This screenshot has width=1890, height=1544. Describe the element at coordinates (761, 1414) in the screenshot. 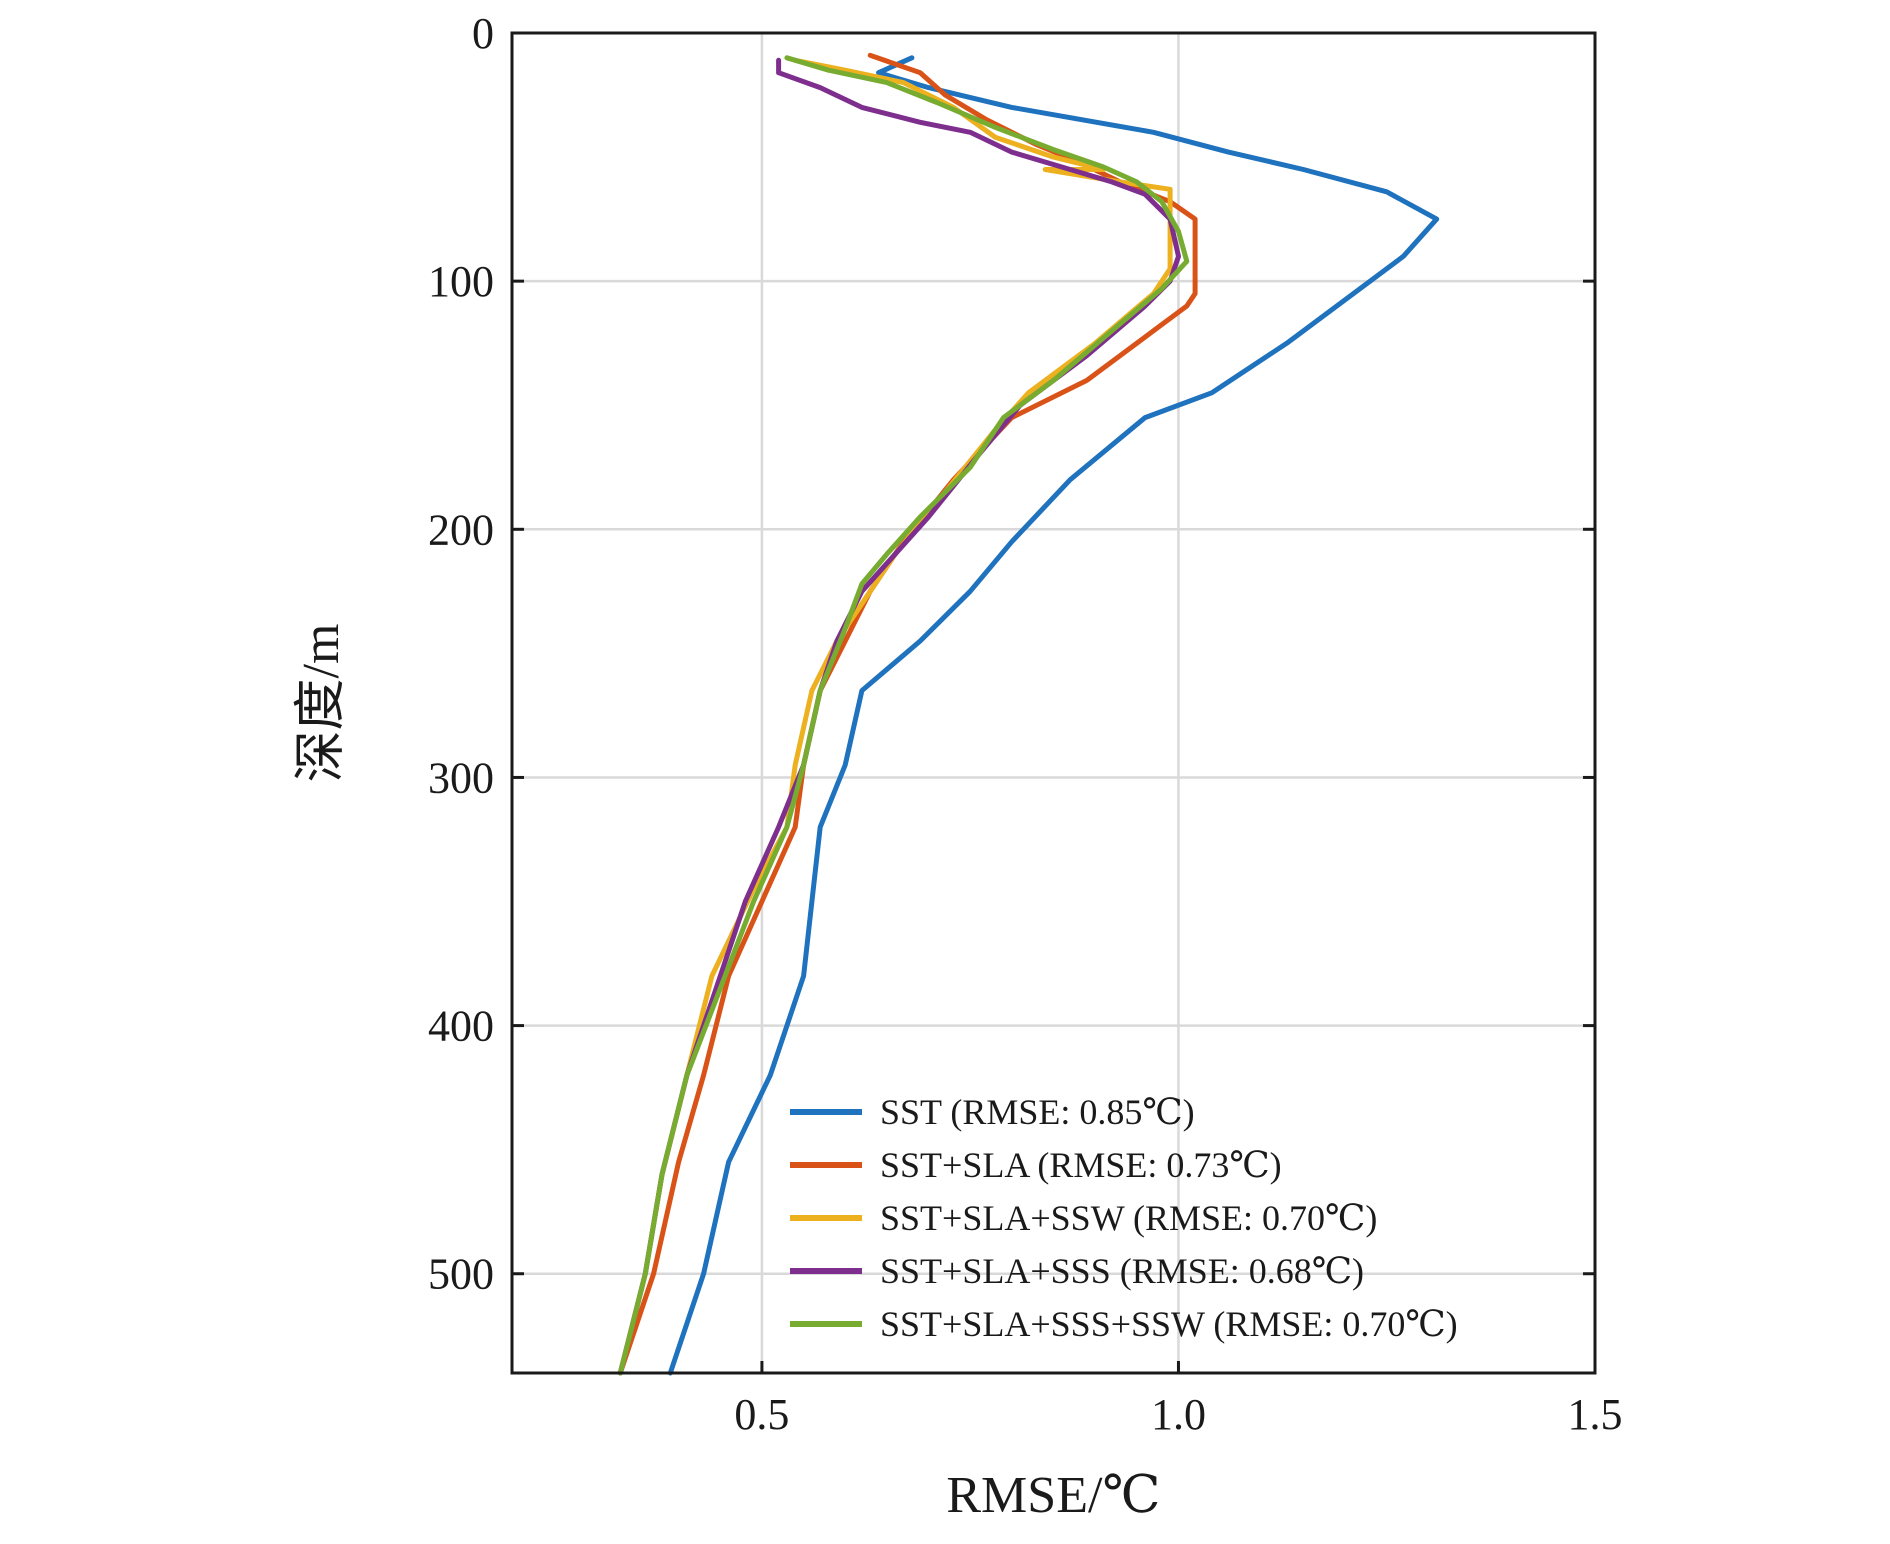

I see `x-tick-label: 0.5` at that location.